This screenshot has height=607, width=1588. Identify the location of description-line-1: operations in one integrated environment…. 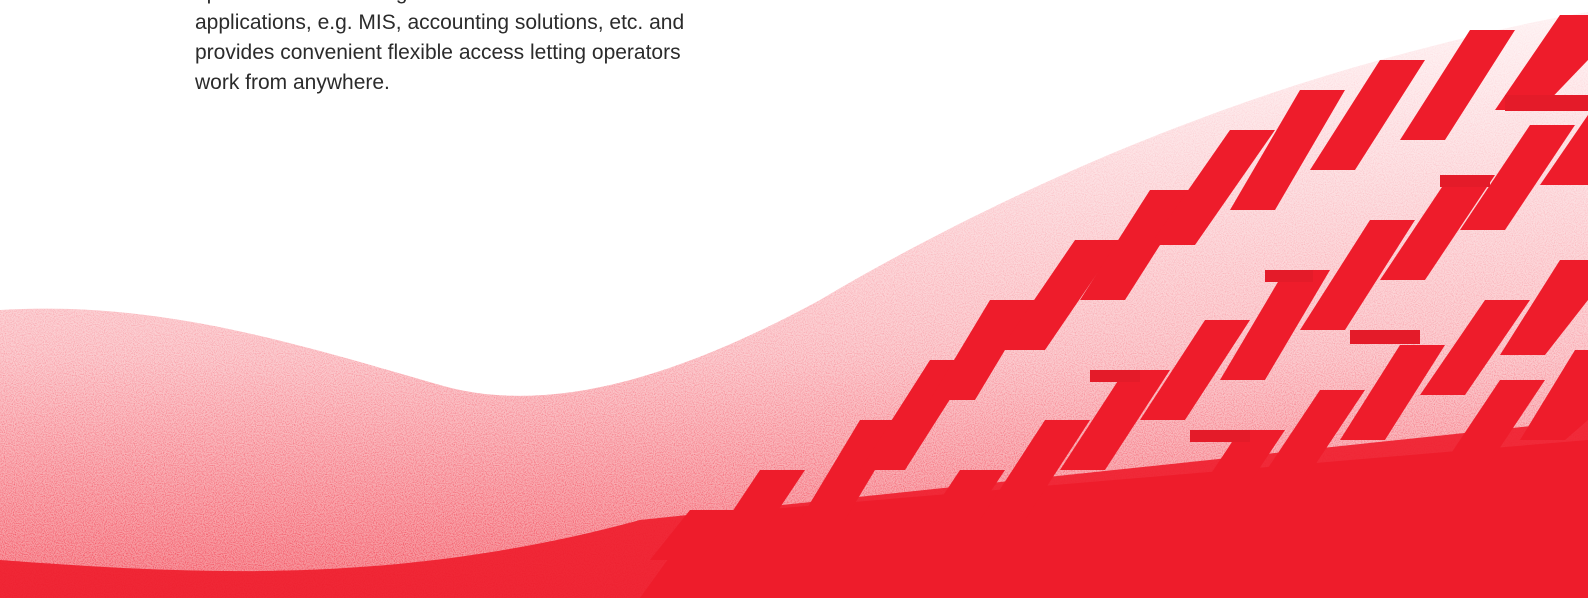
(480, 4).